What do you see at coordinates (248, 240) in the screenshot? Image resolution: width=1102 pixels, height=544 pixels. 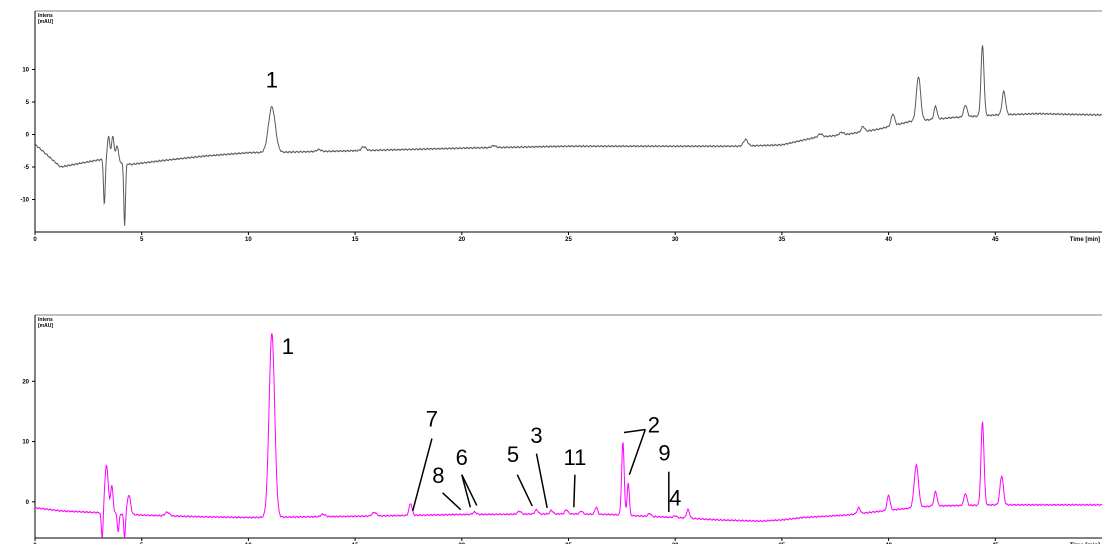 I see `x-tick-label: 10` at bounding box center [248, 240].